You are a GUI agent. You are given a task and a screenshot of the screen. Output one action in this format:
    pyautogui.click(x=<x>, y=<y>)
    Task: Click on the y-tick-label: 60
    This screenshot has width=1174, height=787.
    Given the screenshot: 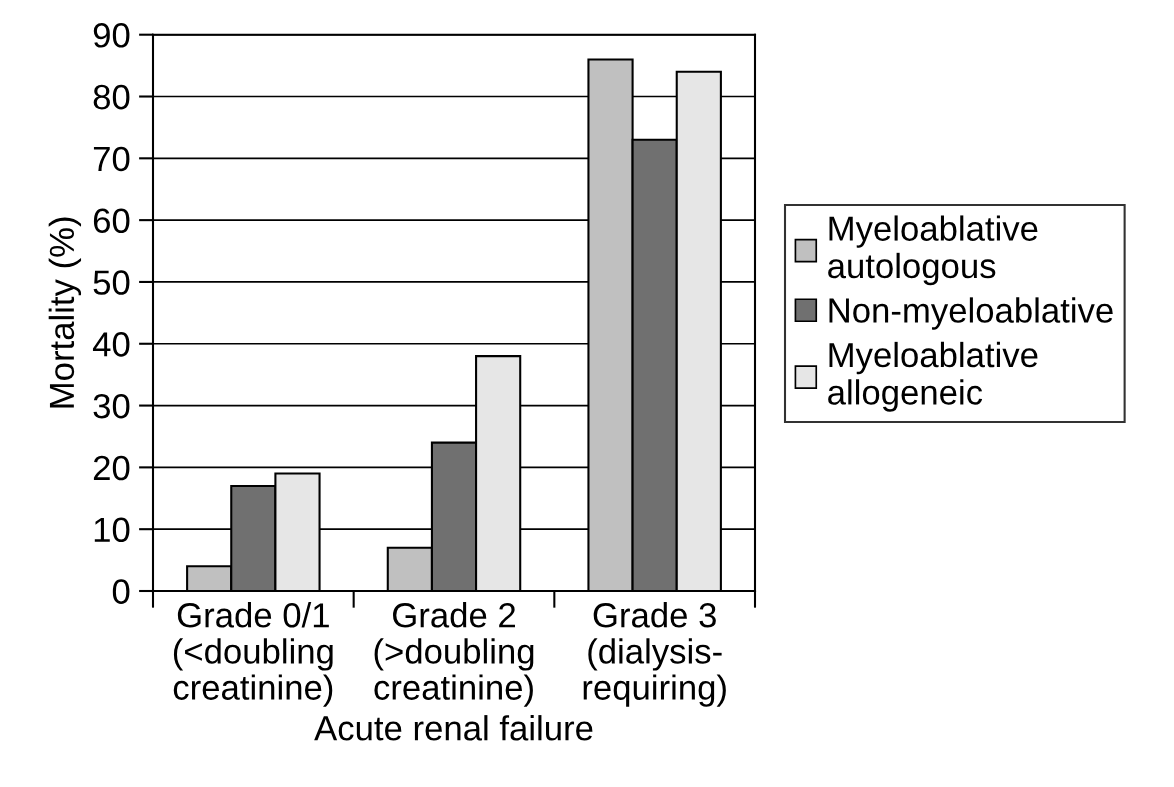 What is the action you would take?
    pyautogui.click(x=111, y=221)
    